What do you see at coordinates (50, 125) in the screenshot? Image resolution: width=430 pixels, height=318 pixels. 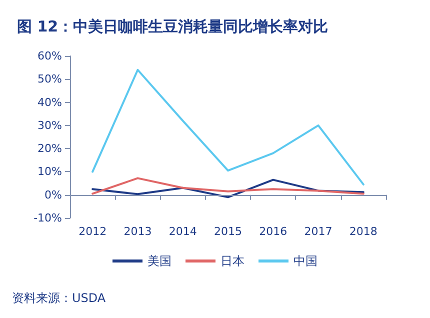 I see `y-tick-label: 30%` at bounding box center [50, 125].